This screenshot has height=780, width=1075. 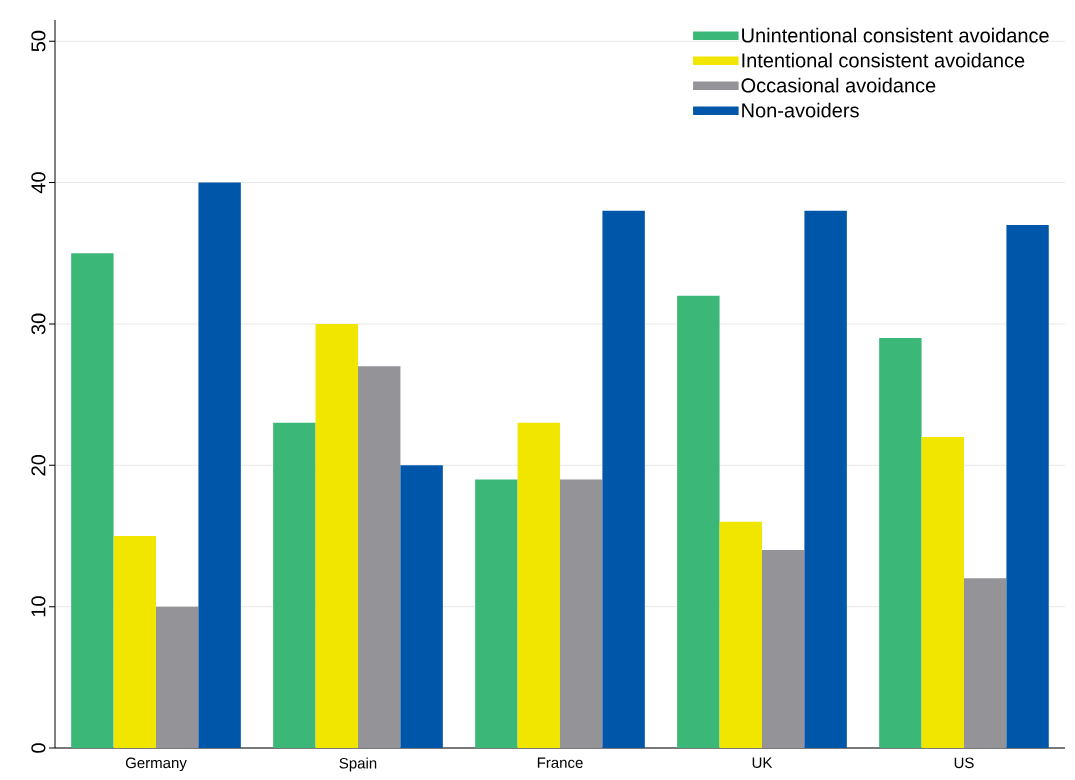 I want to click on y-tick-label: 50, so click(x=38, y=41).